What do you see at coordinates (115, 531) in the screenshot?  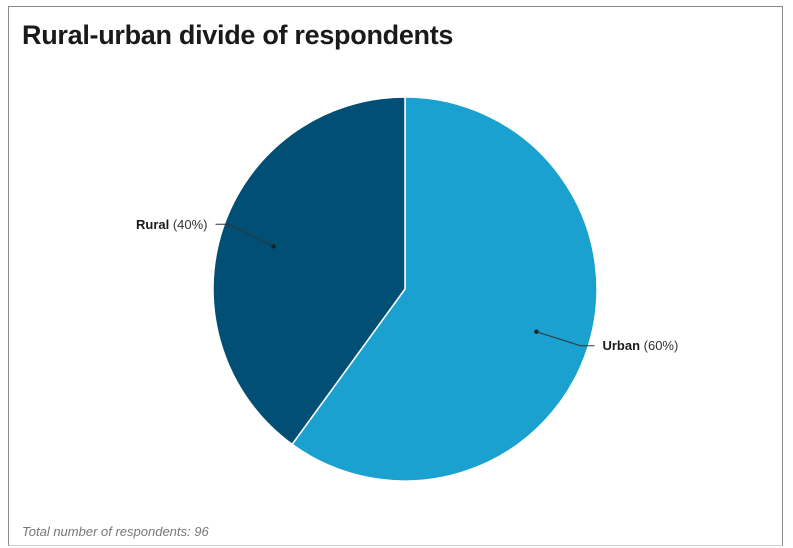 I see `chart-footnote: Total number of respondents: 96` at bounding box center [115, 531].